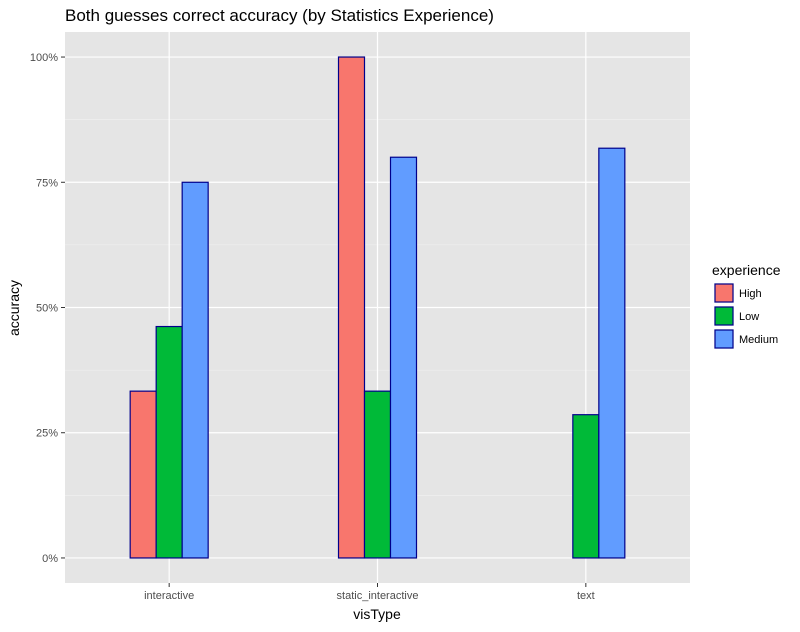 The height and width of the screenshot is (632, 800). I want to click on legend-label-medium: Medium, so click(758, 340).